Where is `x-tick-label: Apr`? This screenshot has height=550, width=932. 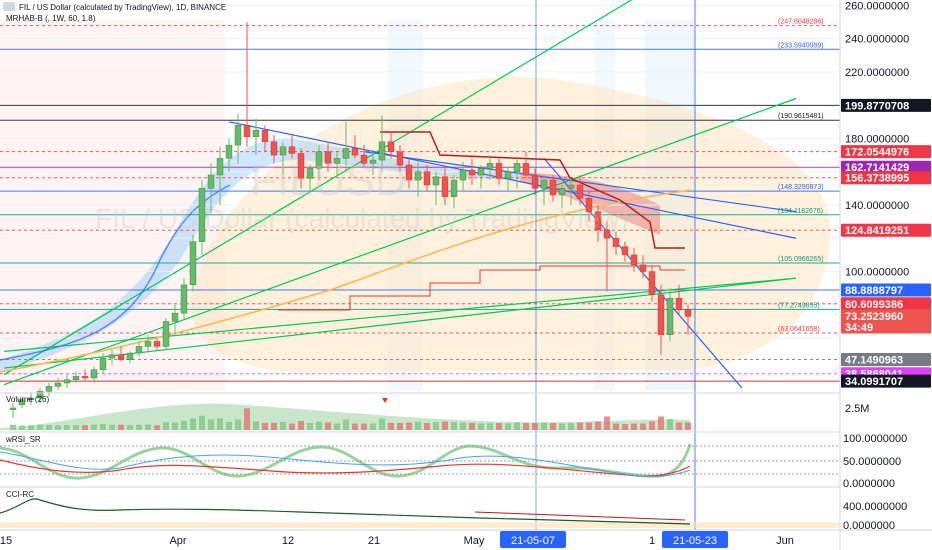 x-tick-label: Apr is located at coordinates (177, 541).